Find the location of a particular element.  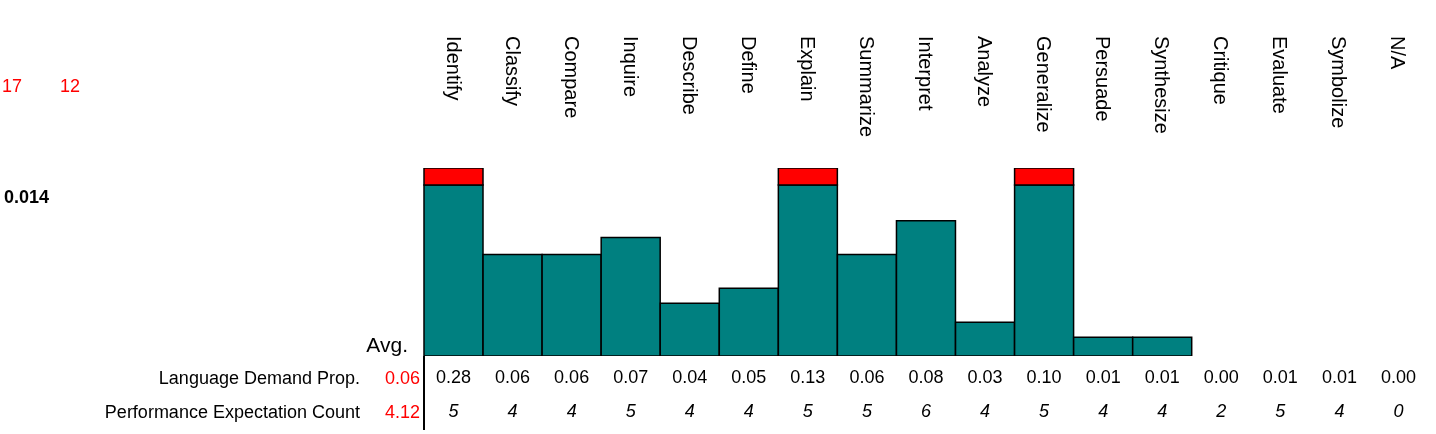

text: 17 is located at coordinates (12, 86).